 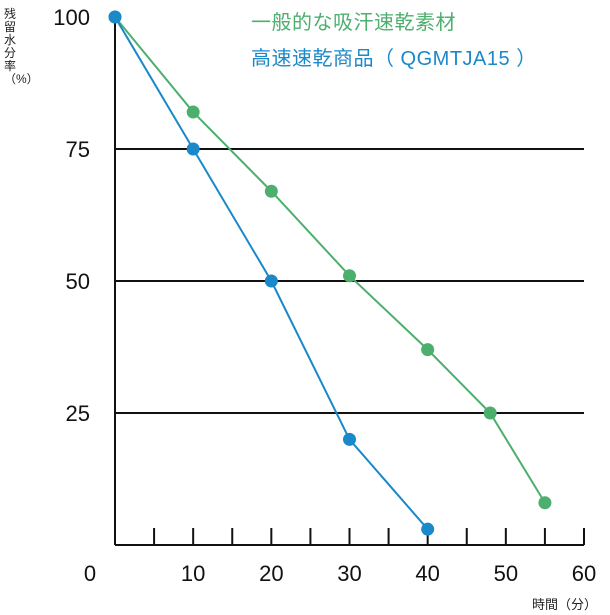 What do you see at coordinates (90, 573) in the screenshot?
I see `x-tick-label-0: 0` at bounding box center [90, 573].